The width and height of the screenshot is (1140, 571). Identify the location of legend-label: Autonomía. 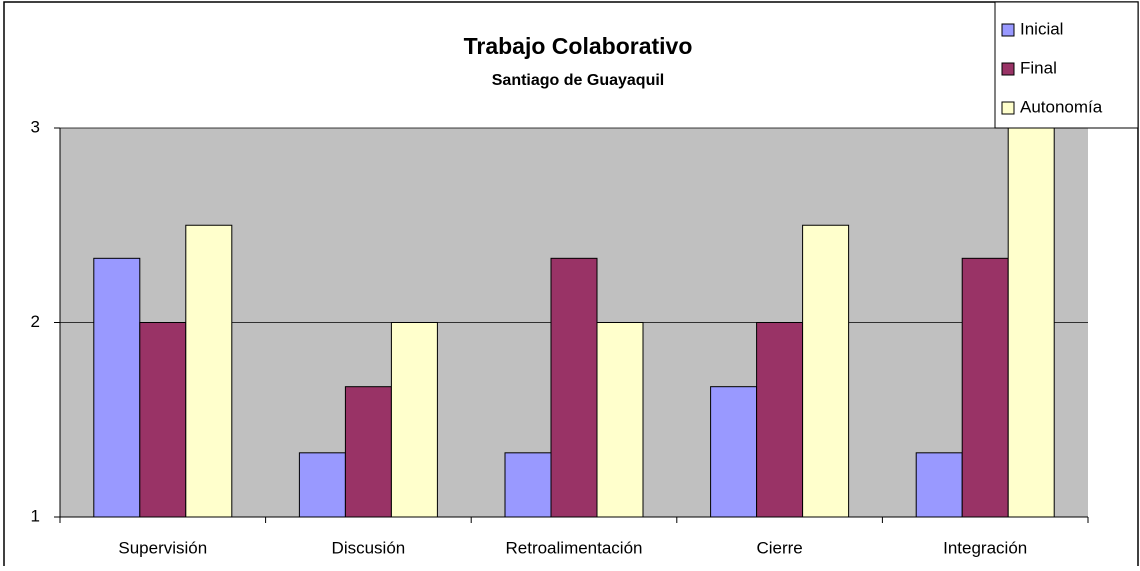
(1061, 106).